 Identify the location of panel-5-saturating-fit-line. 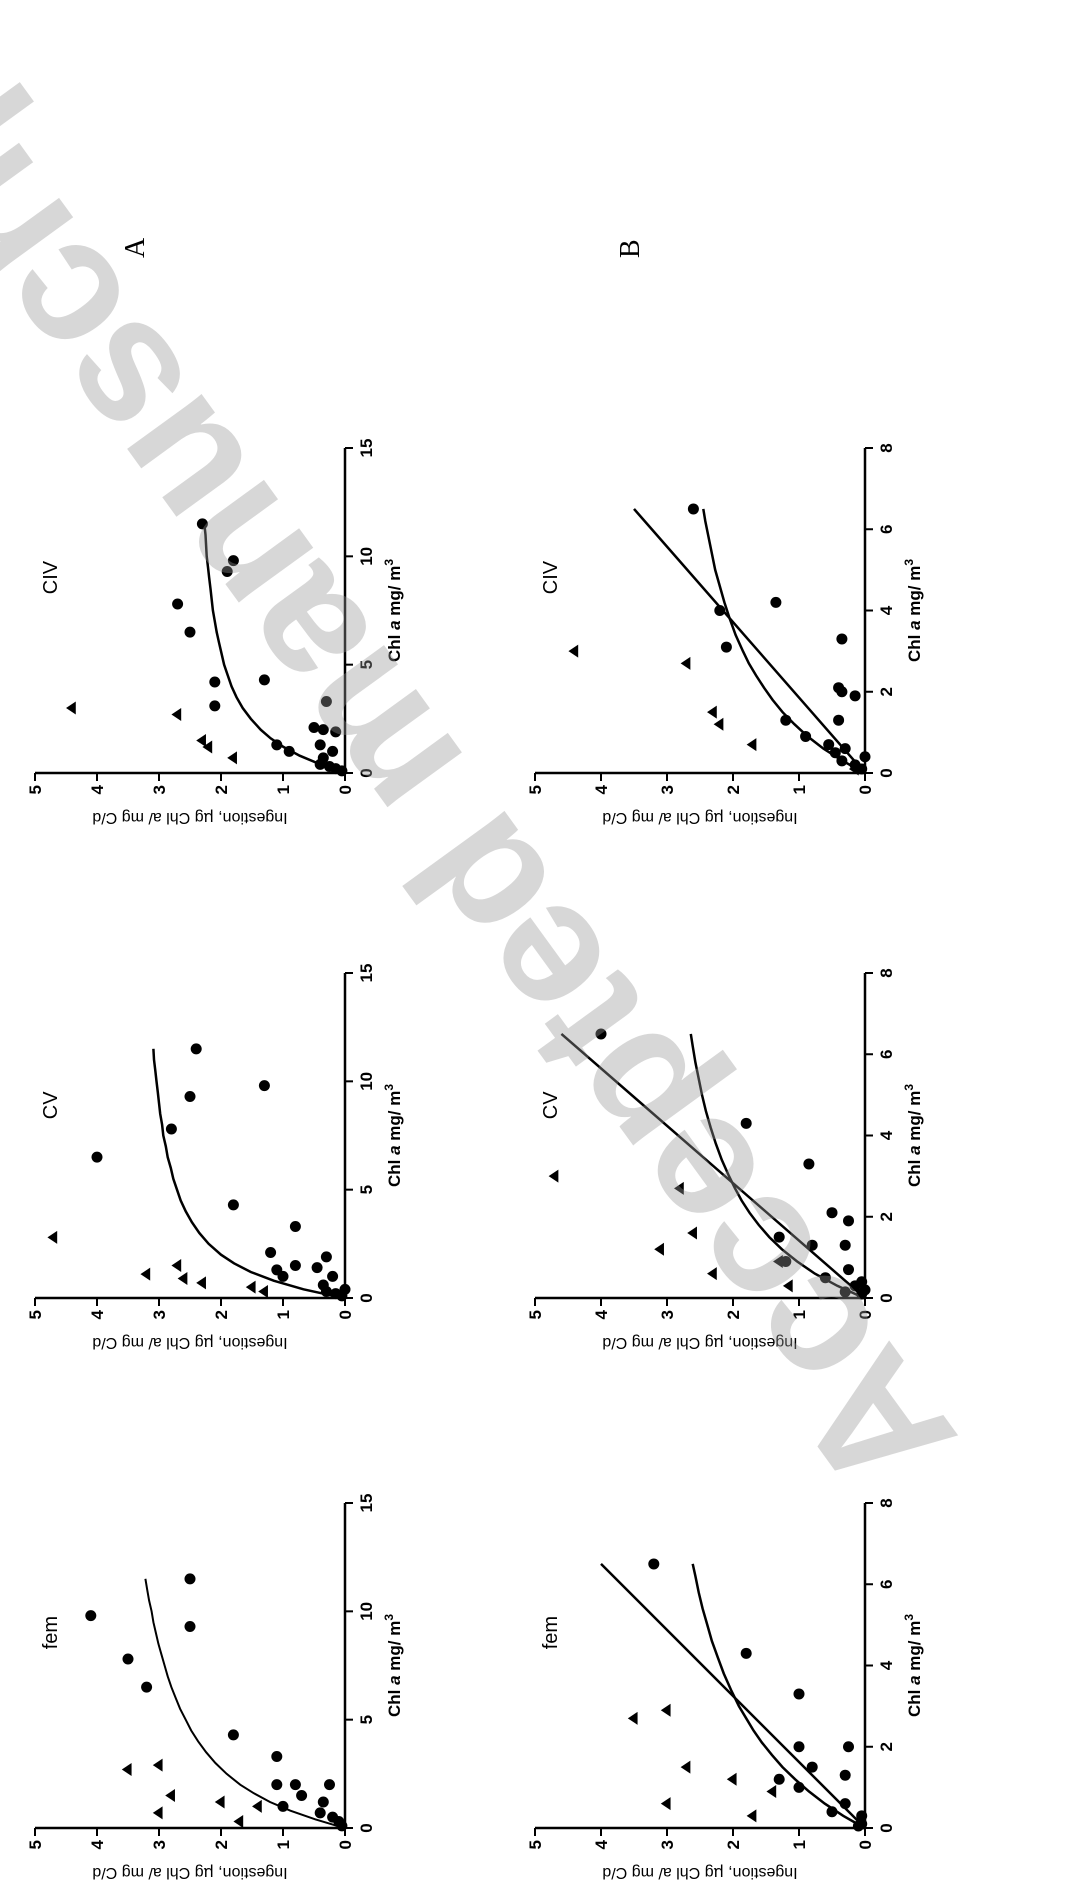
(775, 1165).